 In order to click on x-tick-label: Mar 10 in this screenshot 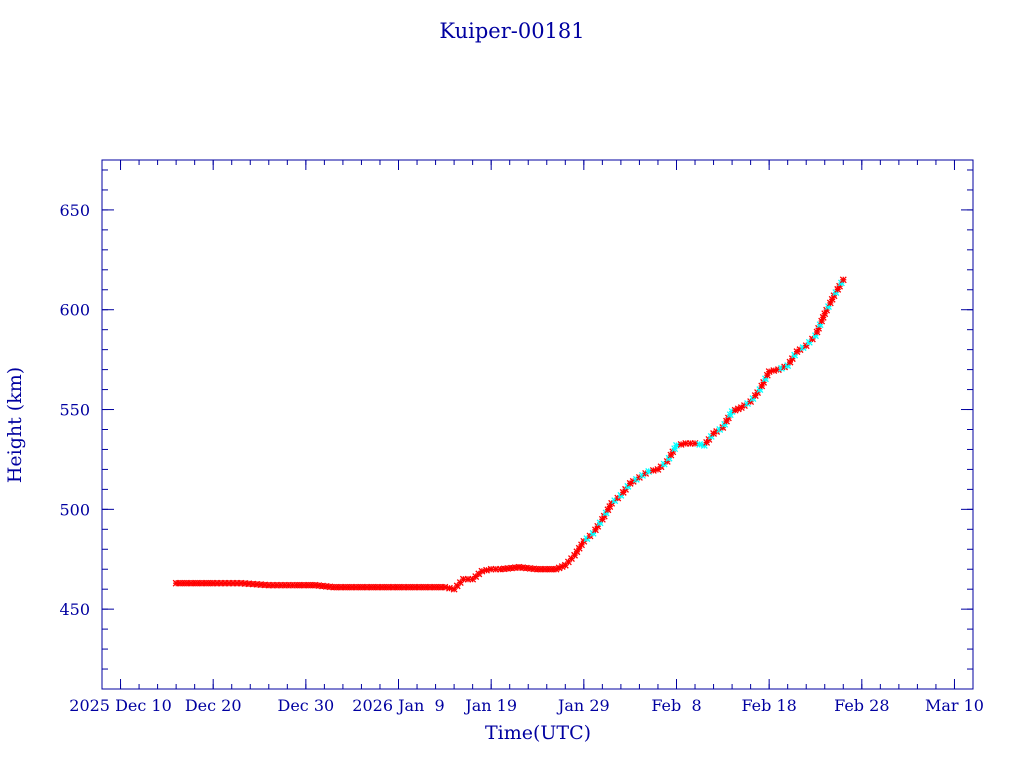, I will do `click(954, 705)`.